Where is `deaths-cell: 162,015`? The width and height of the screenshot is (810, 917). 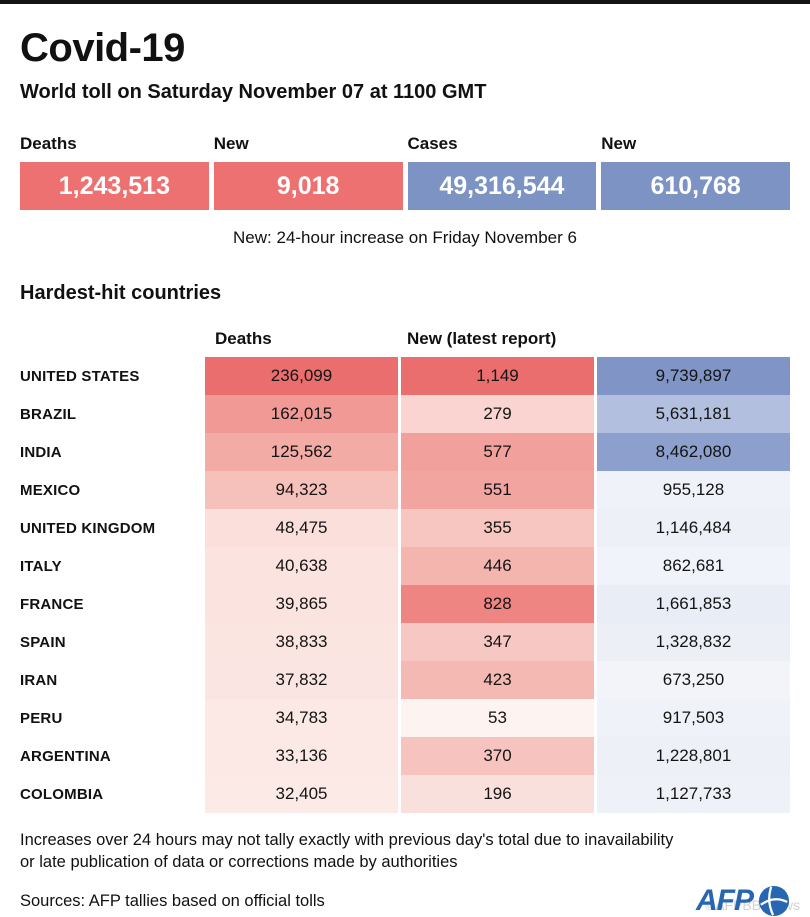 deaths-cell: 162,015 is located at coordinates (301, 414).